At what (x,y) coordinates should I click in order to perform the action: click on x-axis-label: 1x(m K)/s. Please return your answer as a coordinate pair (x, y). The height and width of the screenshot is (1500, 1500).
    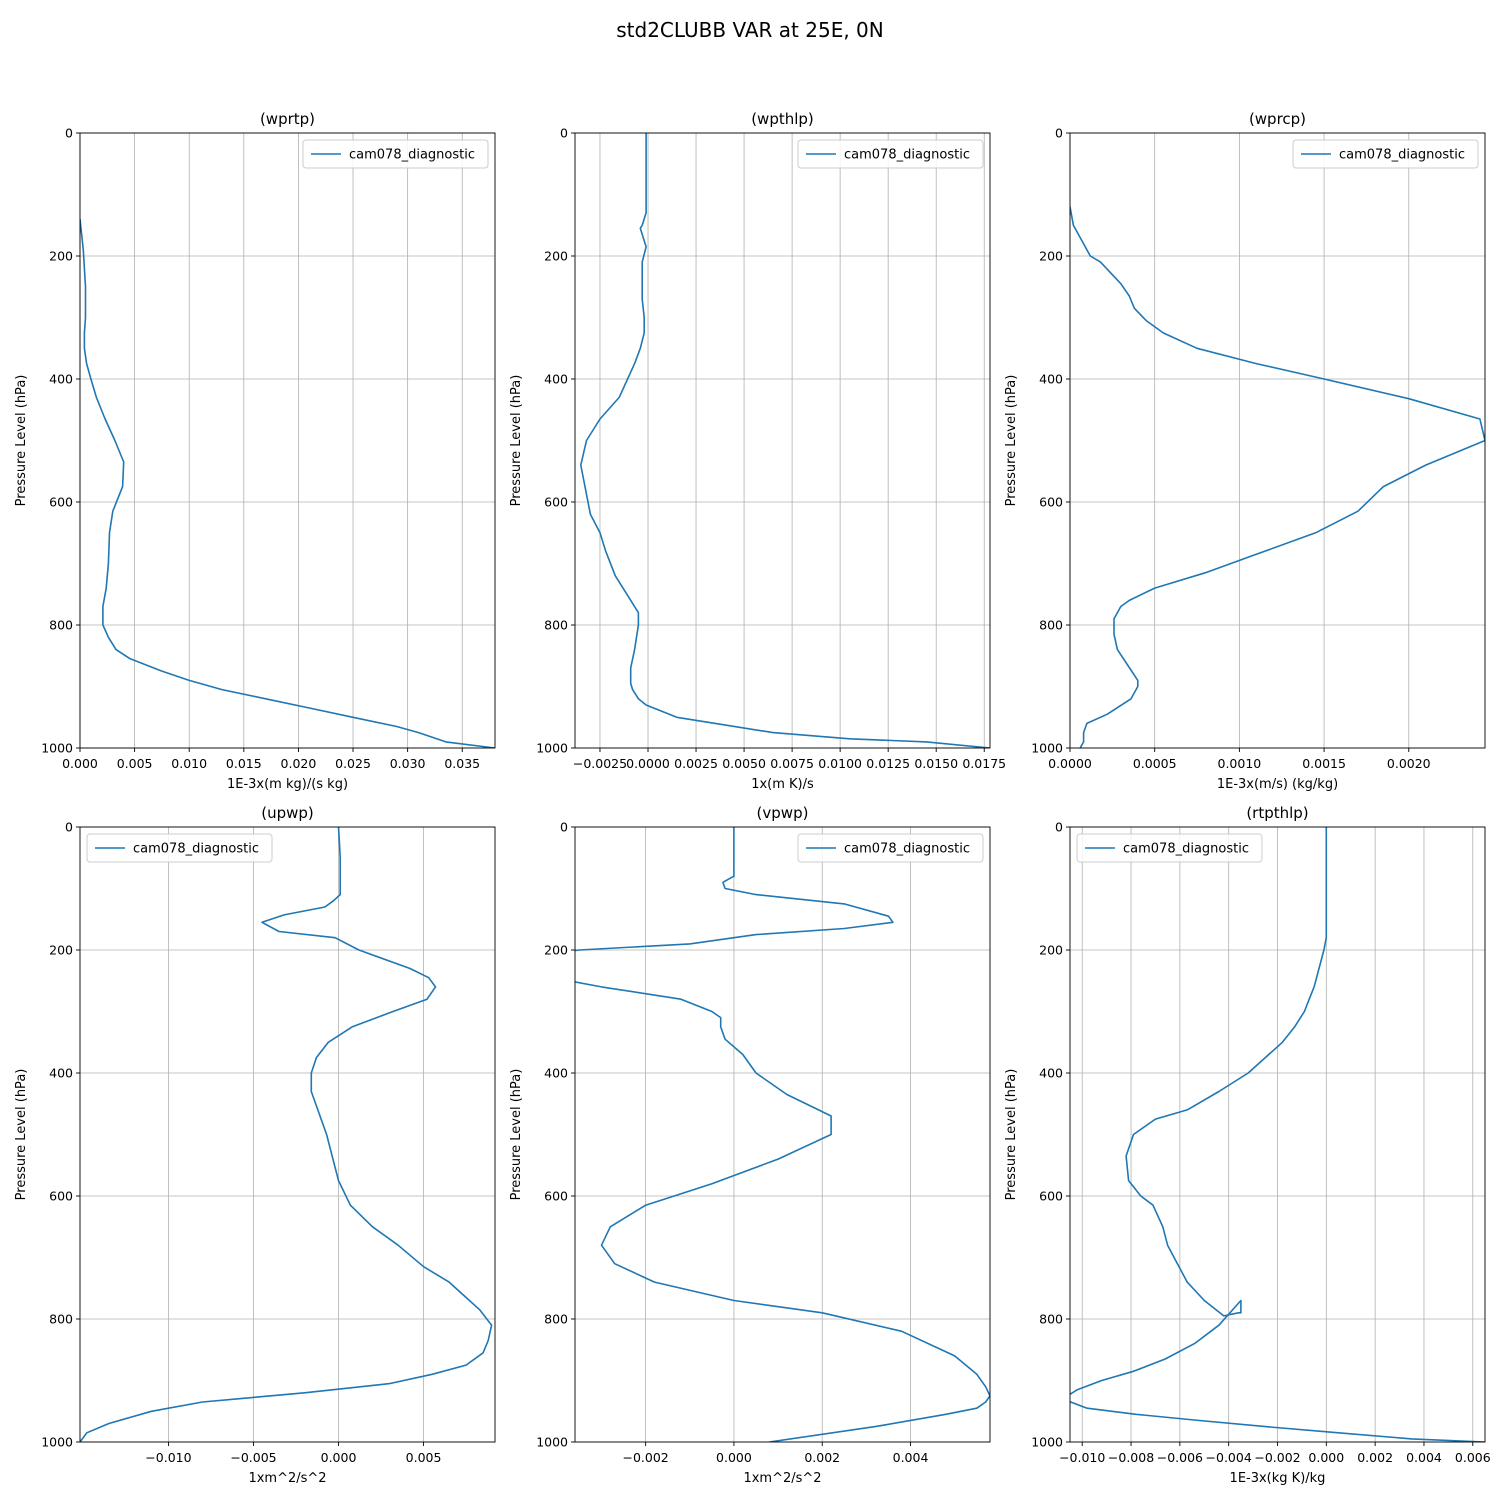
    Looking at the image, I should click on (782, 784).